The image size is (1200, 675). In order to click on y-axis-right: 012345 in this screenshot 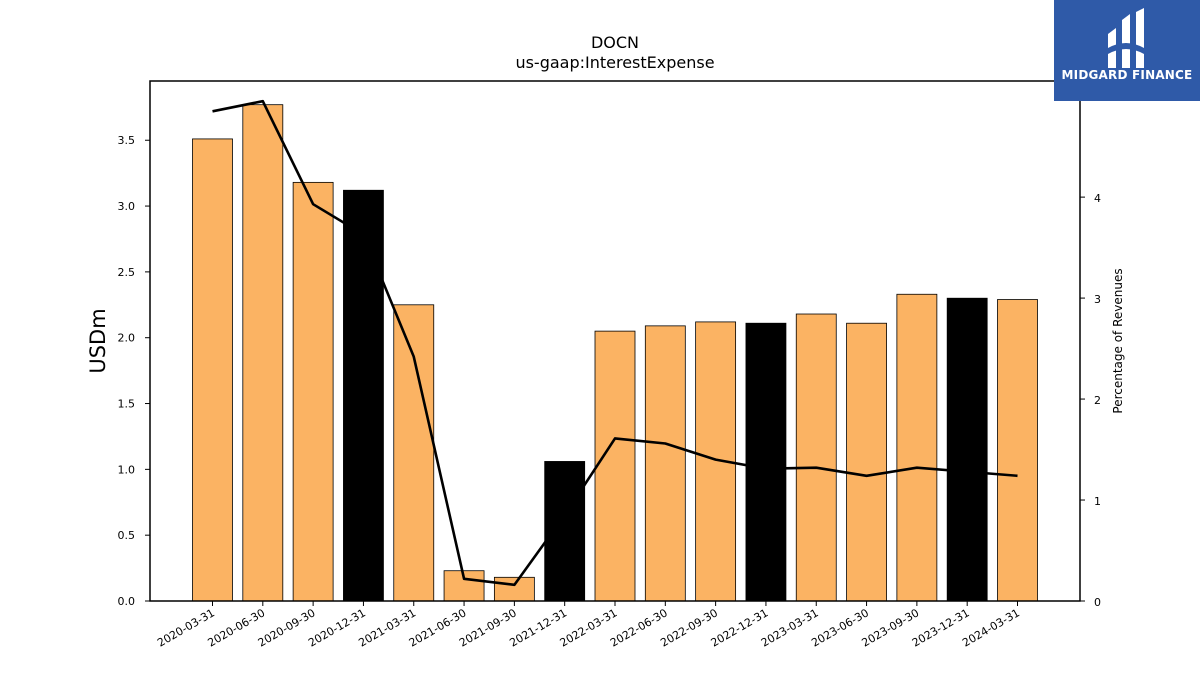, I will do `click(1090, 350)`.